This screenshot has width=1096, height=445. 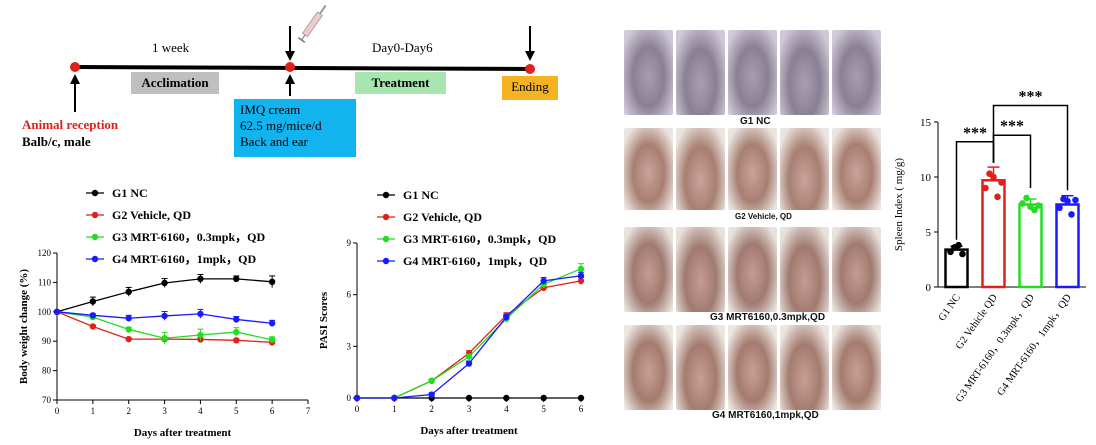 What do you see at coordinates (24, 327) in the screenshot?
I see `y-axis-title: Body weight change (%)` at bounding box center [24, 327].